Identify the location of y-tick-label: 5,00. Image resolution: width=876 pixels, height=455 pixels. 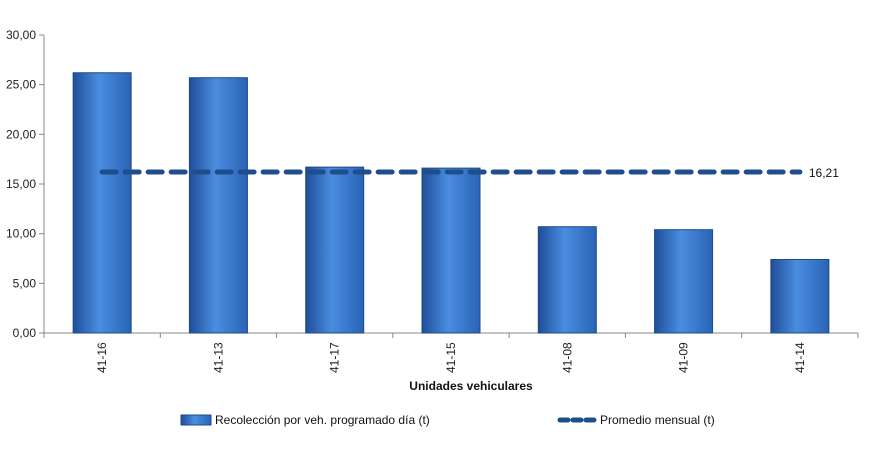
(25, 283).